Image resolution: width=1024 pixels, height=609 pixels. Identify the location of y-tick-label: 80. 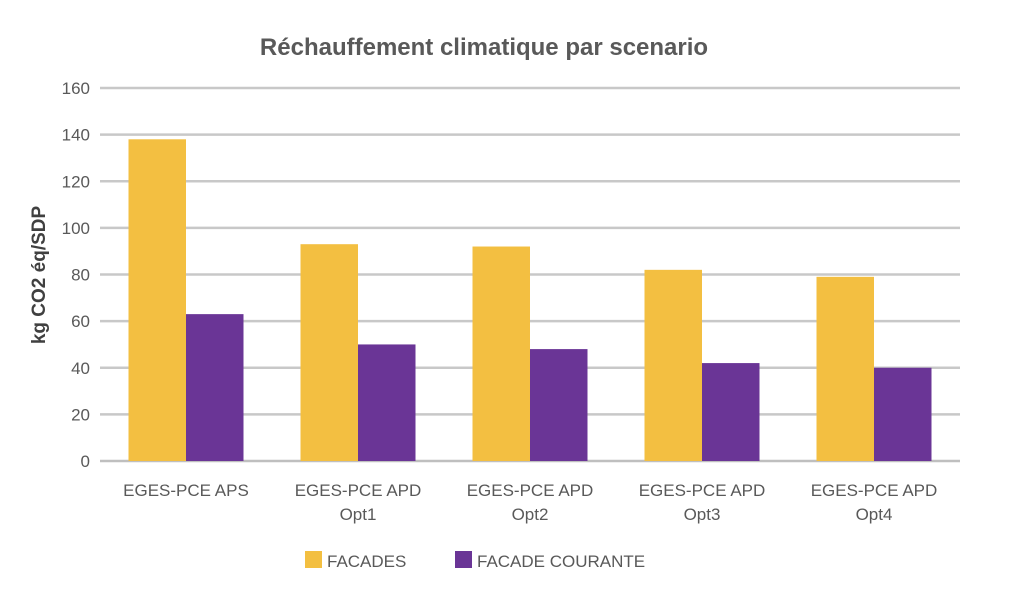
(80, 275).